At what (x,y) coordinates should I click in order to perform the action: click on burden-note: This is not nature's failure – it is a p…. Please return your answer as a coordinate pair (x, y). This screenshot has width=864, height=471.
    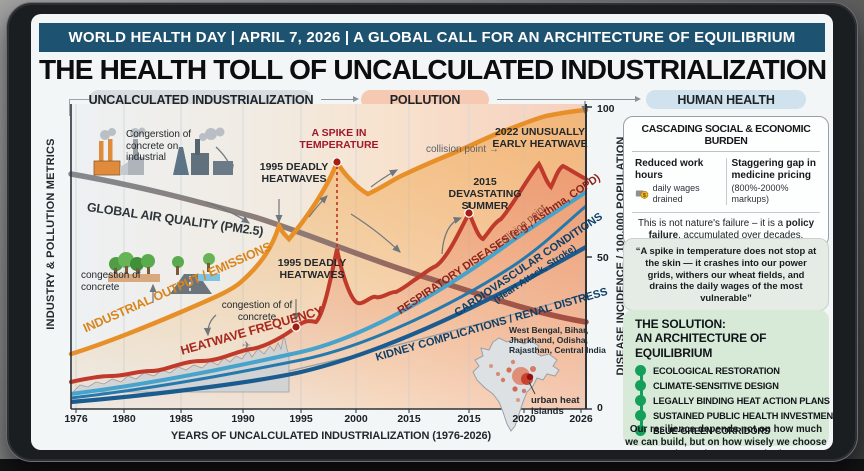
    Looking at the image, I should click on (726, 226).